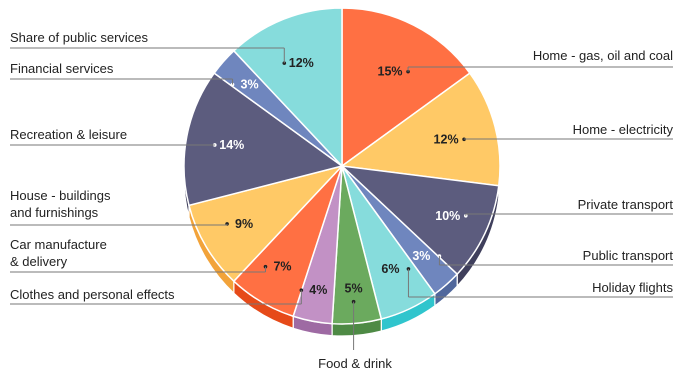  What do you see at coordinates (282, 267) in the screenshot?
I see `pie-value-label-7: 7%` at bounding box center [282, 267].